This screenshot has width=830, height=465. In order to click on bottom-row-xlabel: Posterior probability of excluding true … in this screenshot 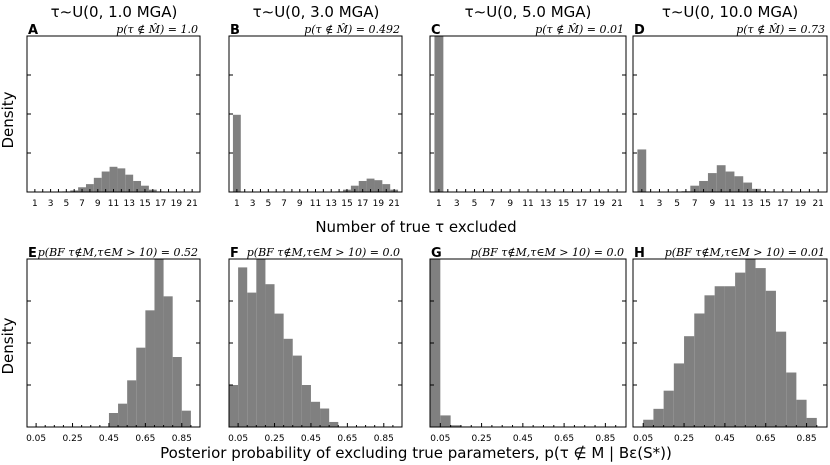, I will do `click(416, 453)`.